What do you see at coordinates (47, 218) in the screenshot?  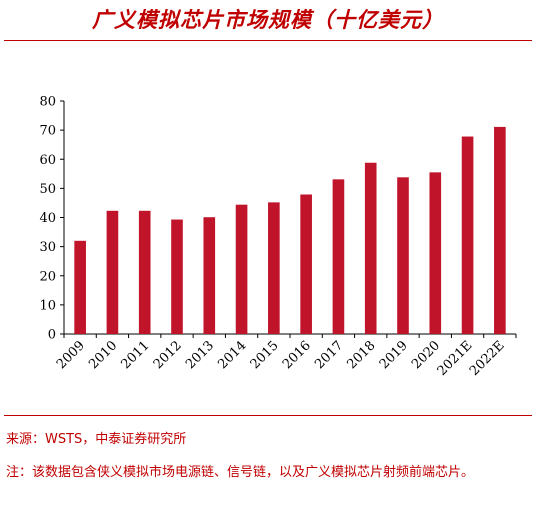 I see `y-tick-label: 40` at bounding box center [47, 218].